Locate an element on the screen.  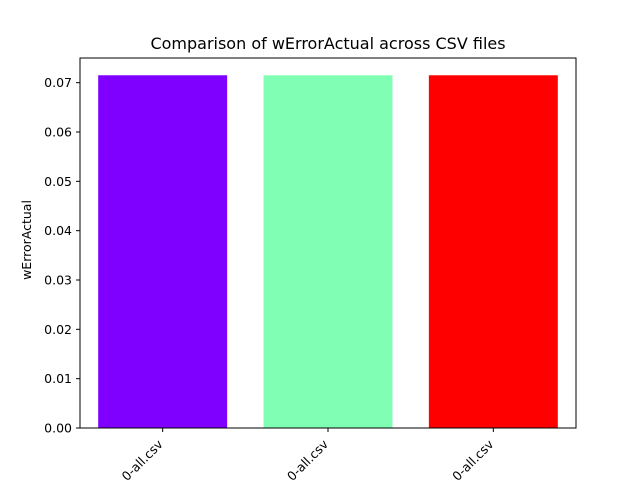
y-tick-label-1: 0.01 is located at coordinates (58, 378).